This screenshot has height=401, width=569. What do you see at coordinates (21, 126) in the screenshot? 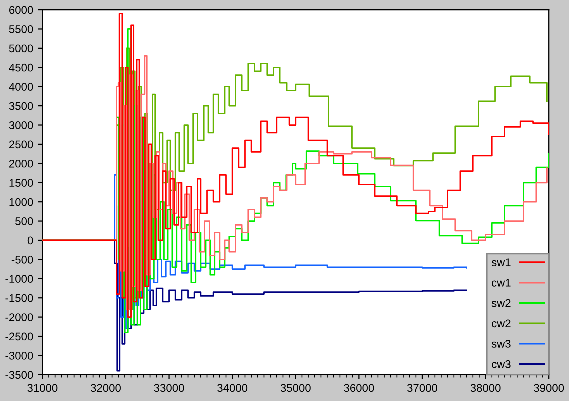
I see `y-tick-label: 3000` at bounding box center [21, 126].